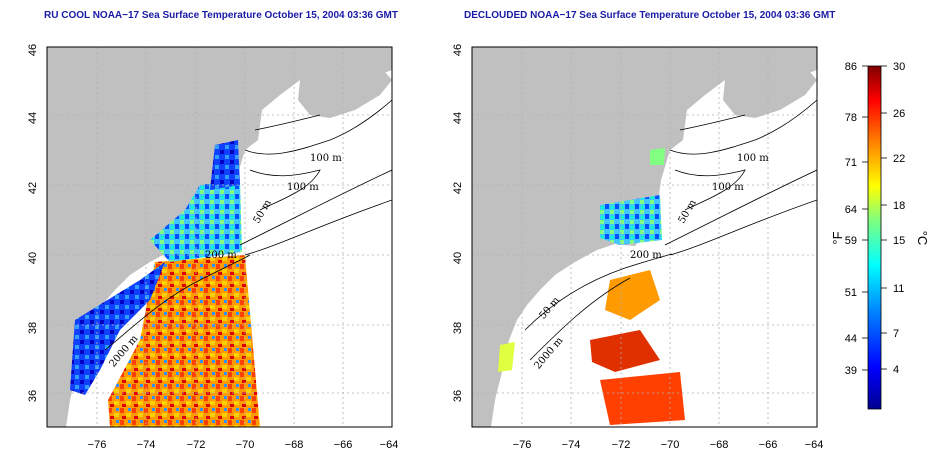 The height and width of the screenshot is (475, 950). Describe the element at coordinates (851, 241) in the screenshot. I see `fahrenheit-tick: 59` at that location.